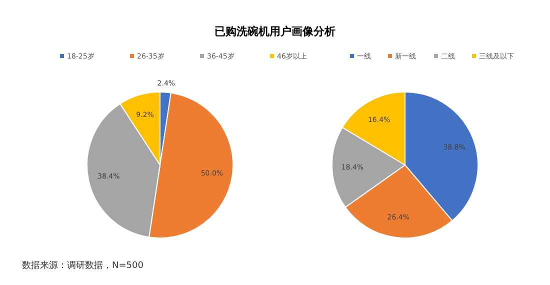 The image size is (550, 285). What do you see at coordinates (275, 31) in the screenshot?
I see `chart-title: 已购洗碗机用户画像分析` at bounding box center [275, 31].